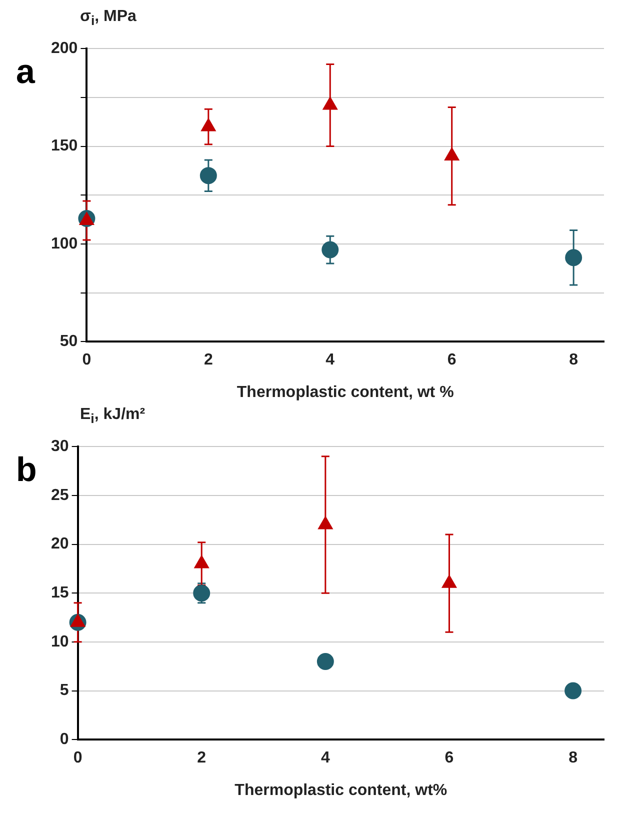 Image resolution: width=617 pixels, height=813 pixels. Describe the element at coordinates (341, 790) in the screenshot. I see `x-axis-title: Thermoplastic content, wt%` at that location.